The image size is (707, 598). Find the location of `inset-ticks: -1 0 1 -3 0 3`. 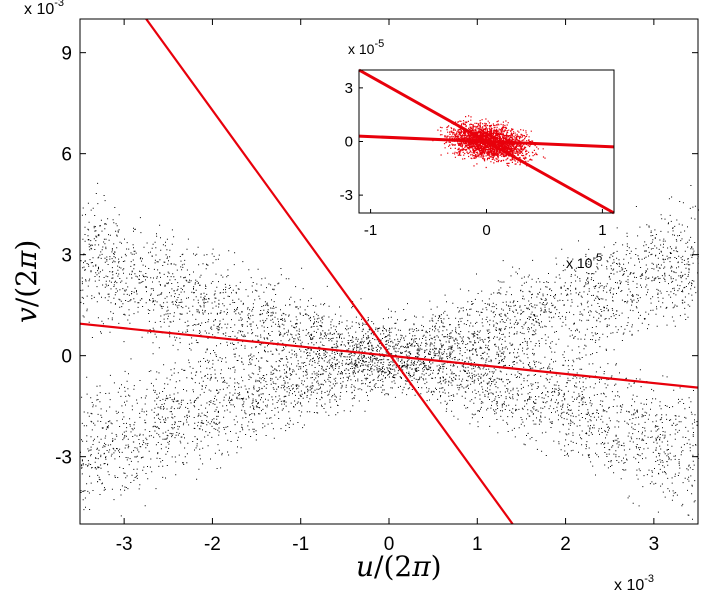

inset-ticks: -1 0 1 -3 0 3 is located at coordinates (473, 159).